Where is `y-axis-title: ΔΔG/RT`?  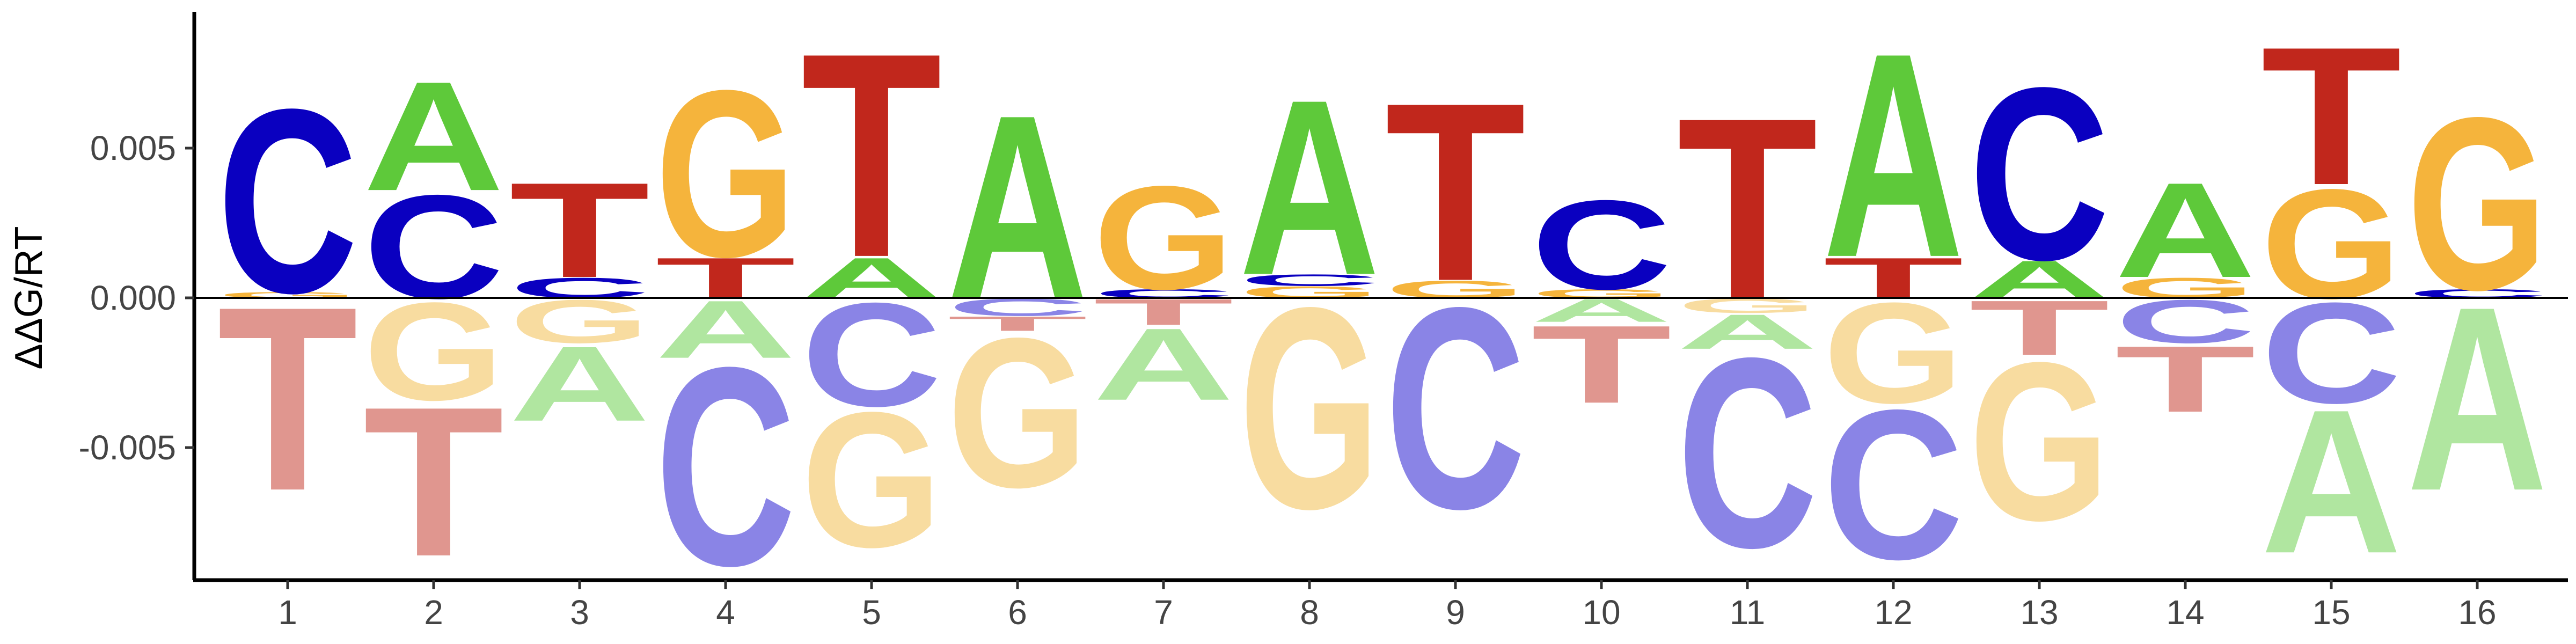 y-axis-title: ΔΔG/RT is located at coordinates (29, 298).